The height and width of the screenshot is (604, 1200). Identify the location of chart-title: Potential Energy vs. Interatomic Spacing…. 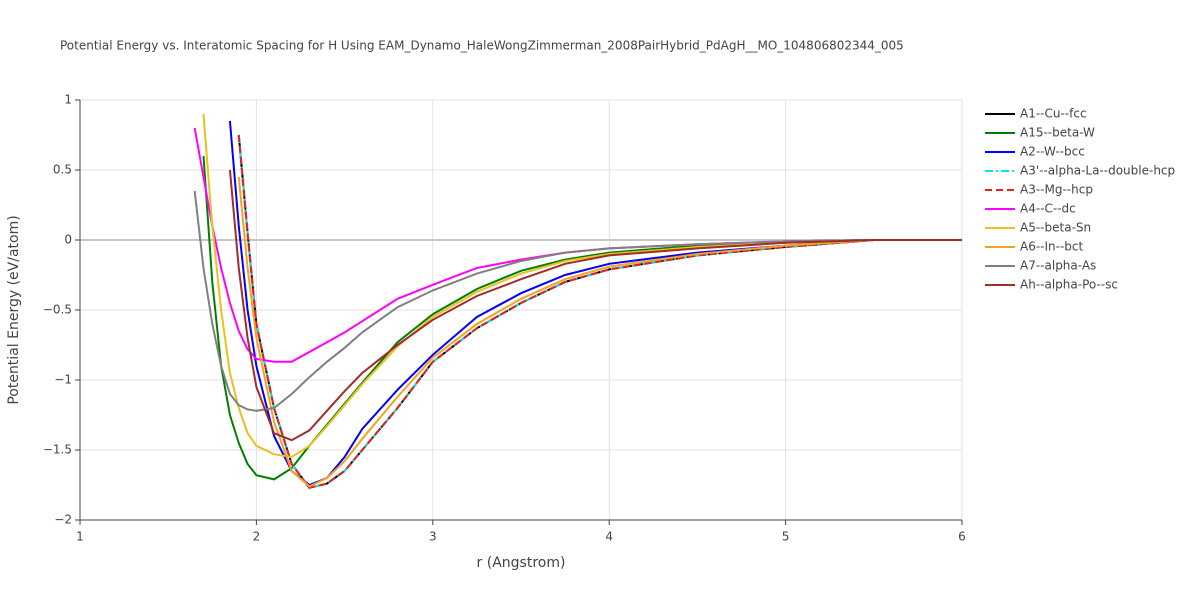
(482, 46).